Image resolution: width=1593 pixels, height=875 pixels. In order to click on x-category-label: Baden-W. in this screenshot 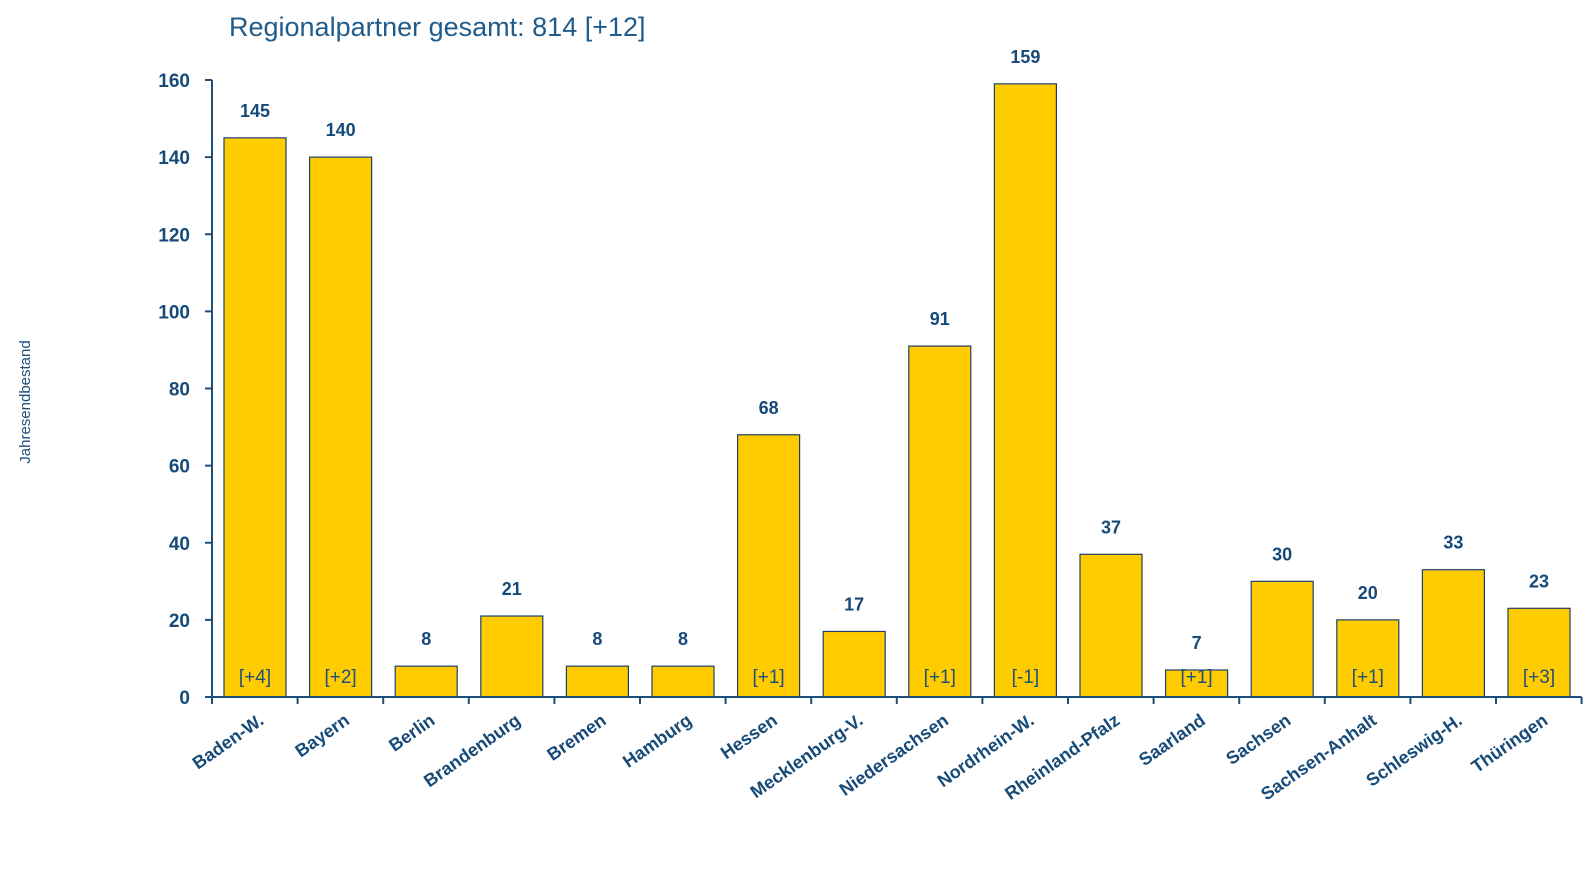, I will do `click(228, 741)`.